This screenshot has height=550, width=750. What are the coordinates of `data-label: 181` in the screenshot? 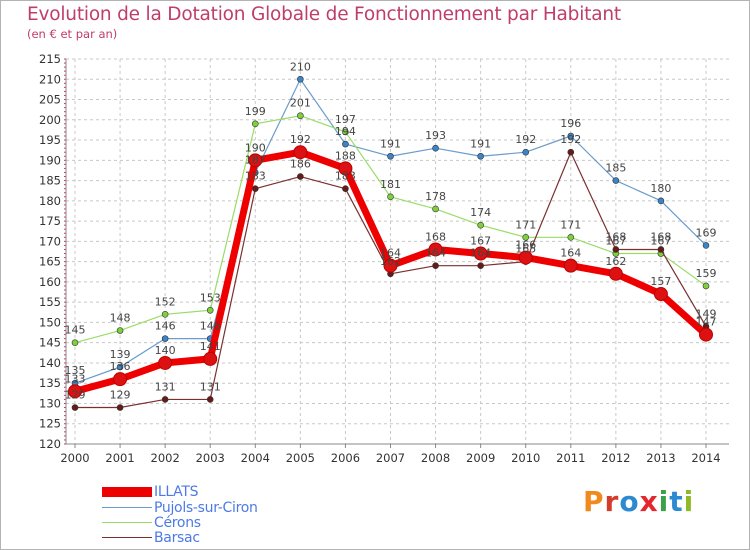 It's located at (390, 184).